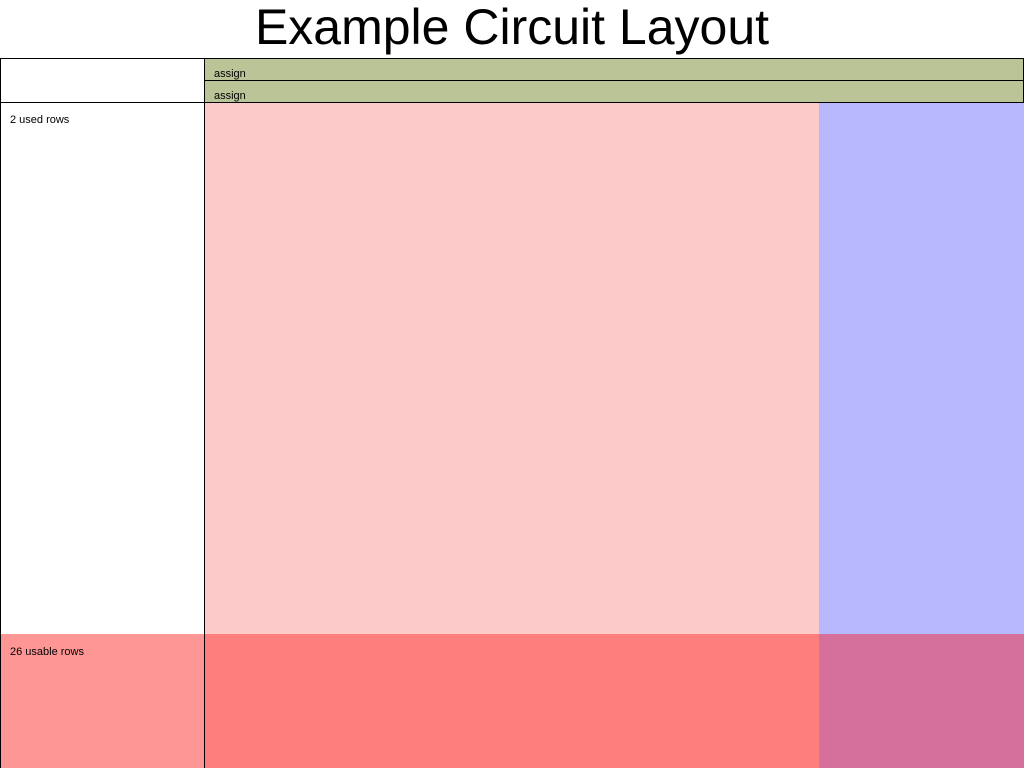 Image resolution: width=1024 pixels, height=768 pixels. What do you see at coordinates (512, 27) in the screenshot?
I see `diagram-title: Example Circuit Layout` at bounding box center [512, 27].